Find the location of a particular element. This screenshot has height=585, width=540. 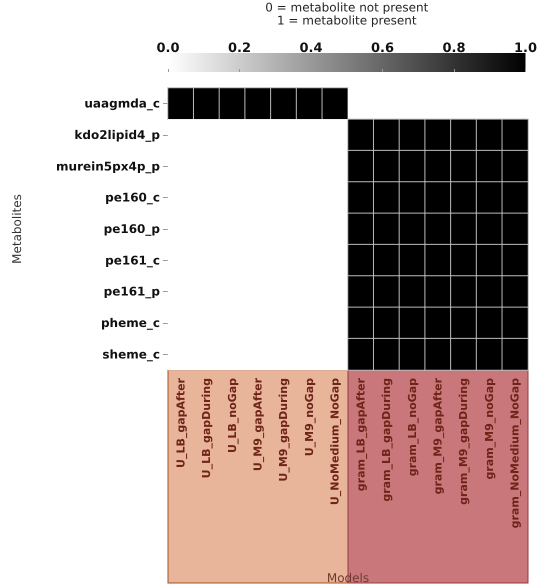

x-tick-label: gram_LB_gapDuring is located at coordinates (387, 440).